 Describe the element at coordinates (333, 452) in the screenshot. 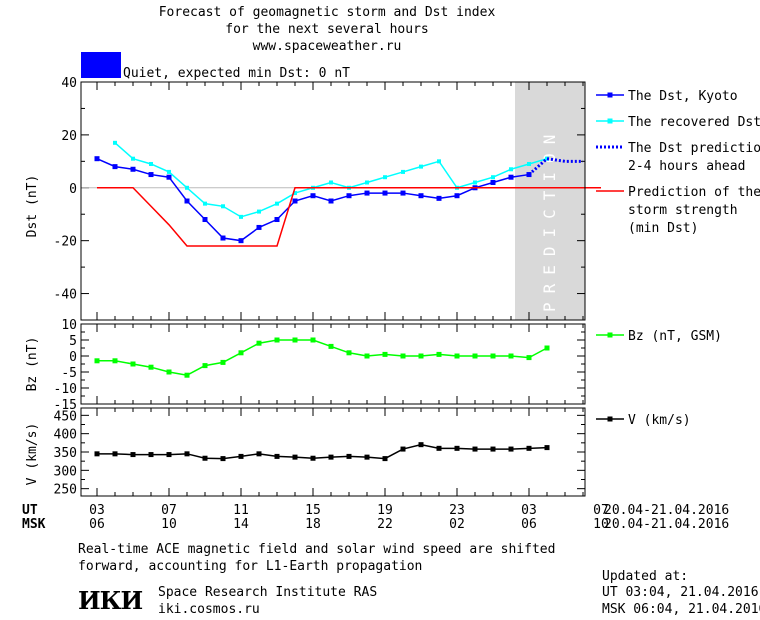

I see `v-frame` at that location.